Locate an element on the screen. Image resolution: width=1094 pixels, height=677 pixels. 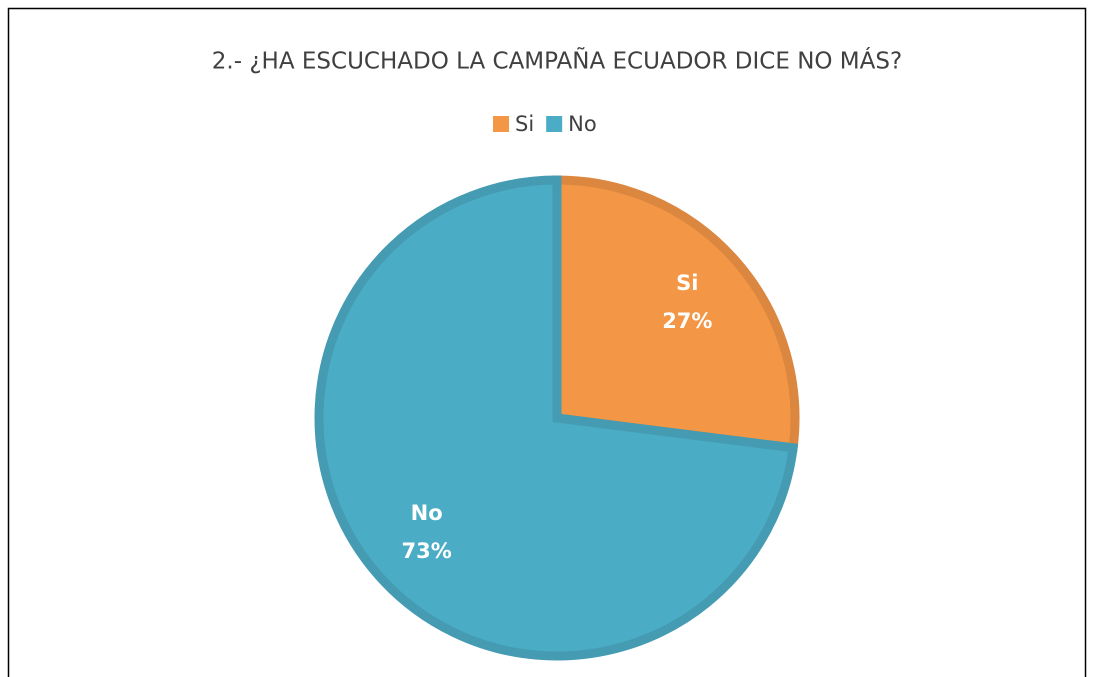
data-label-category: Si is located at coordinates (687, 283).